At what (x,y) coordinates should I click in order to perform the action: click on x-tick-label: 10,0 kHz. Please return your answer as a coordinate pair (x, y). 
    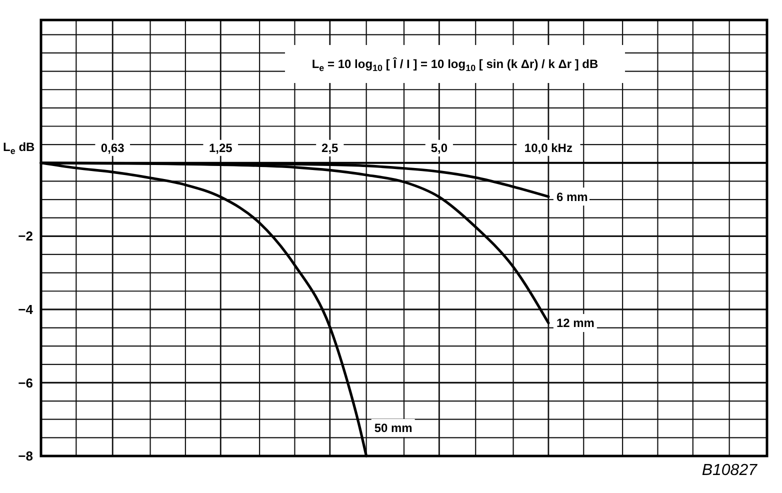
    Looking at the image, I should click on (548, 147).